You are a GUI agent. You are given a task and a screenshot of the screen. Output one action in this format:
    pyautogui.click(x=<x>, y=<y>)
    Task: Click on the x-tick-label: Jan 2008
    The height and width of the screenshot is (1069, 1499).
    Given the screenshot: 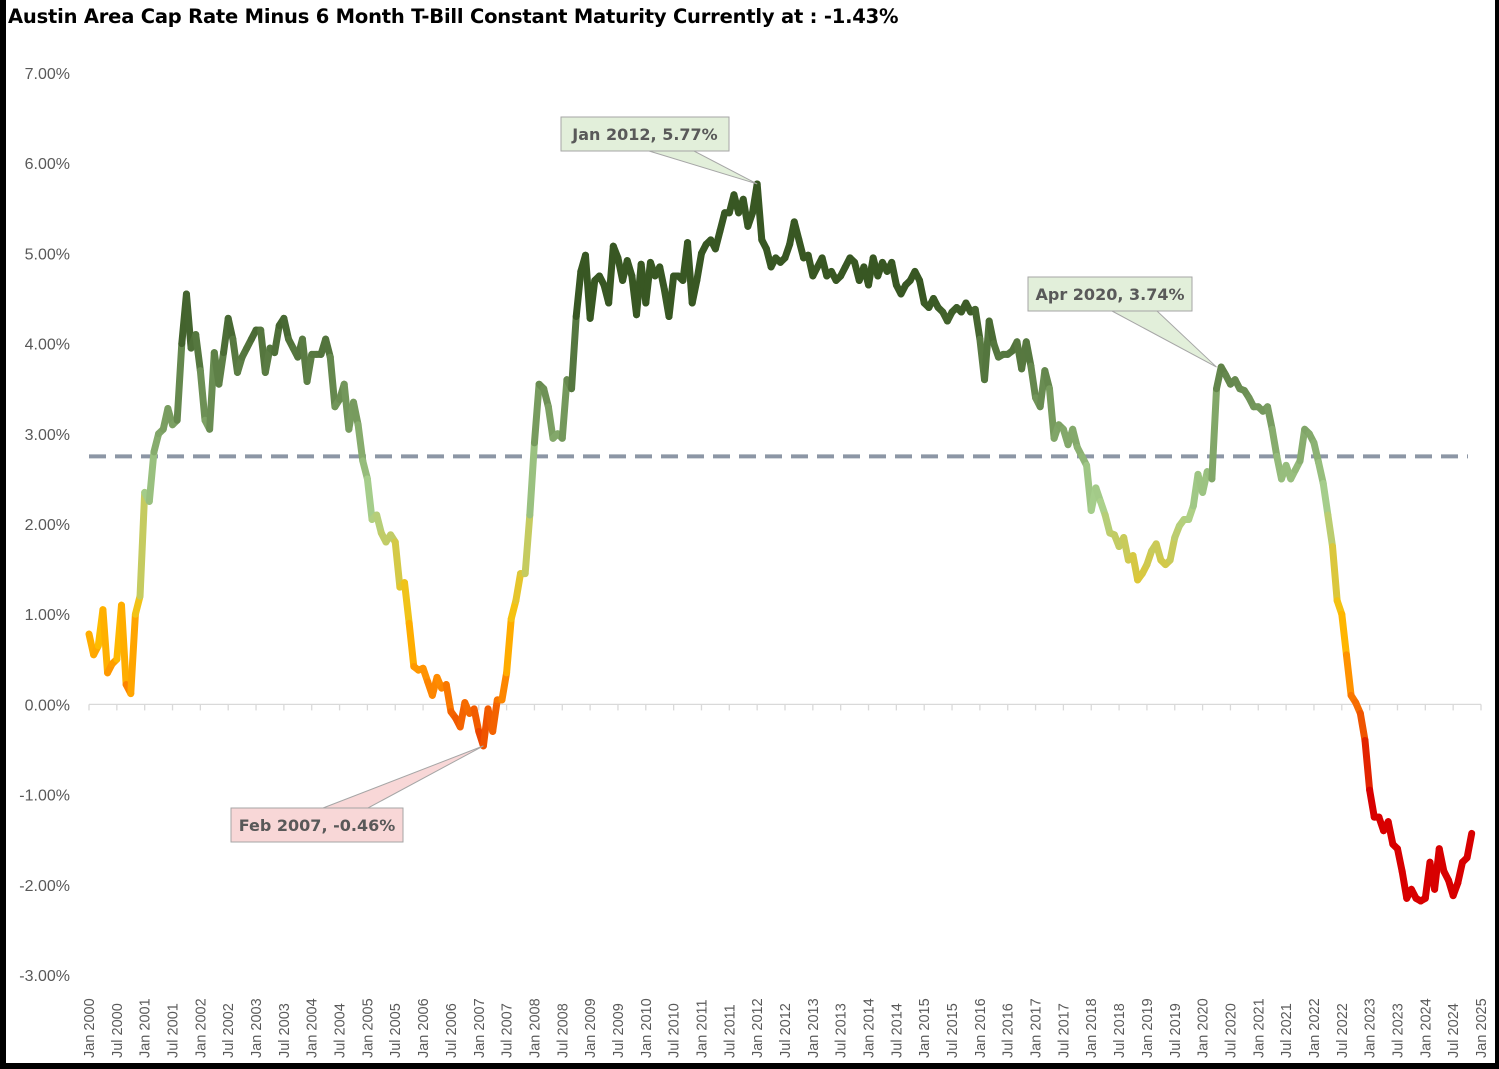 What is the action you would take?
    pyautogui.click(x=535, y=1028)
    